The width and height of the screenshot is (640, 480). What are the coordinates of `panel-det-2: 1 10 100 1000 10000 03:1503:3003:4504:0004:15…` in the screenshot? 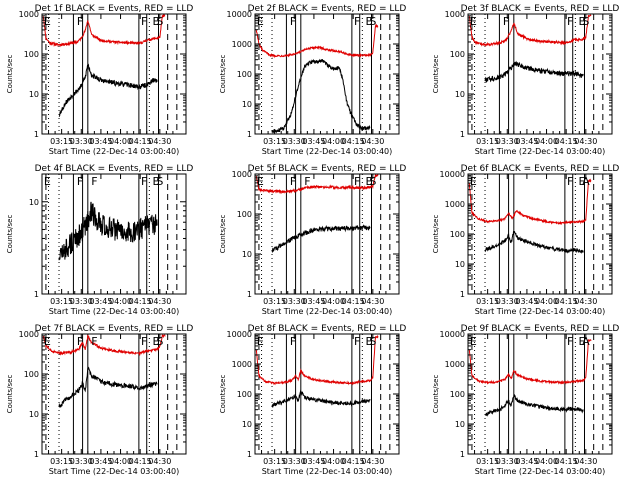 It's located at (312, 80).